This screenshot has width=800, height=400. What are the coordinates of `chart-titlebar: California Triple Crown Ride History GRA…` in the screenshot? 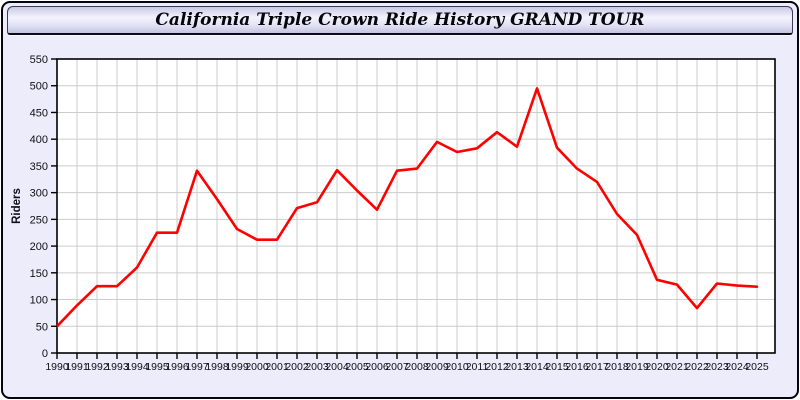 It's located at (400, 20).